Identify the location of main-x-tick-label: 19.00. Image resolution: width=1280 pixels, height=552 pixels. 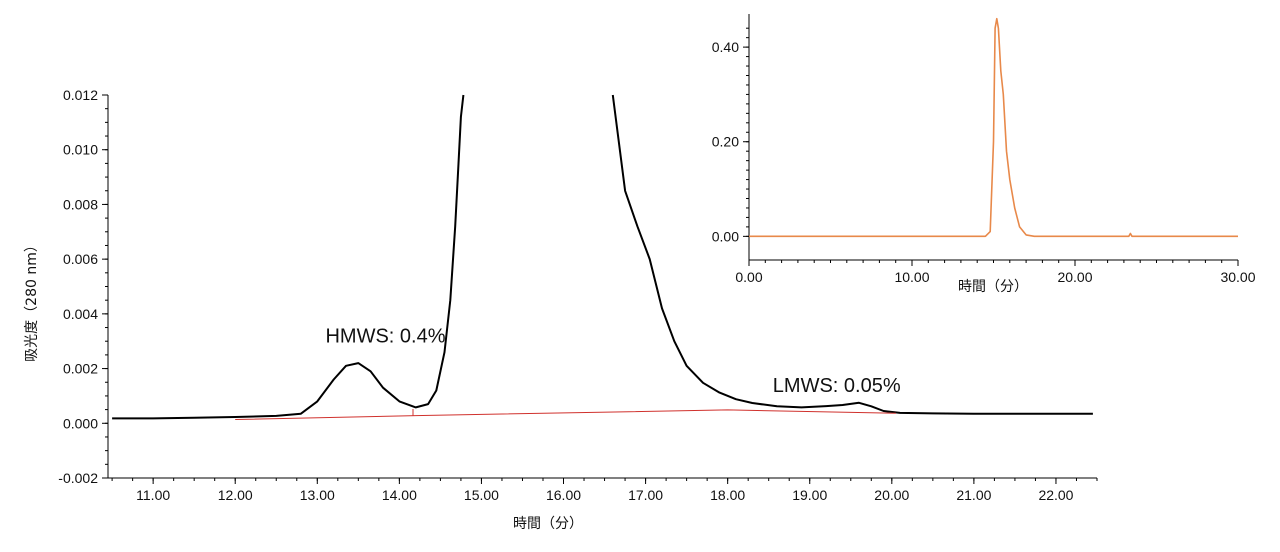
(809, 495).